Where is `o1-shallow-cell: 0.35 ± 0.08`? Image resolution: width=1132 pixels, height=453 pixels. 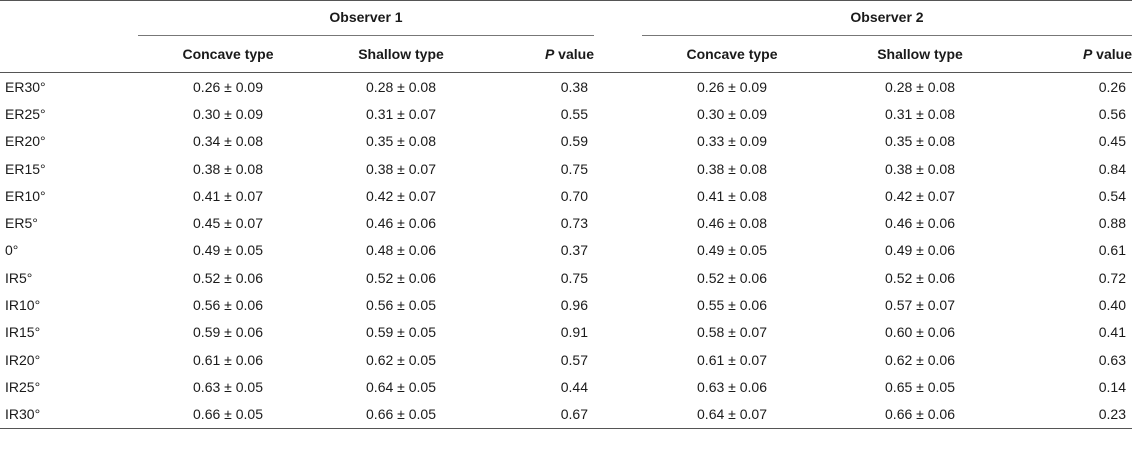
o1-shallow-cell: 0.35 ± 0.08 is located at coordinates (401, 141).